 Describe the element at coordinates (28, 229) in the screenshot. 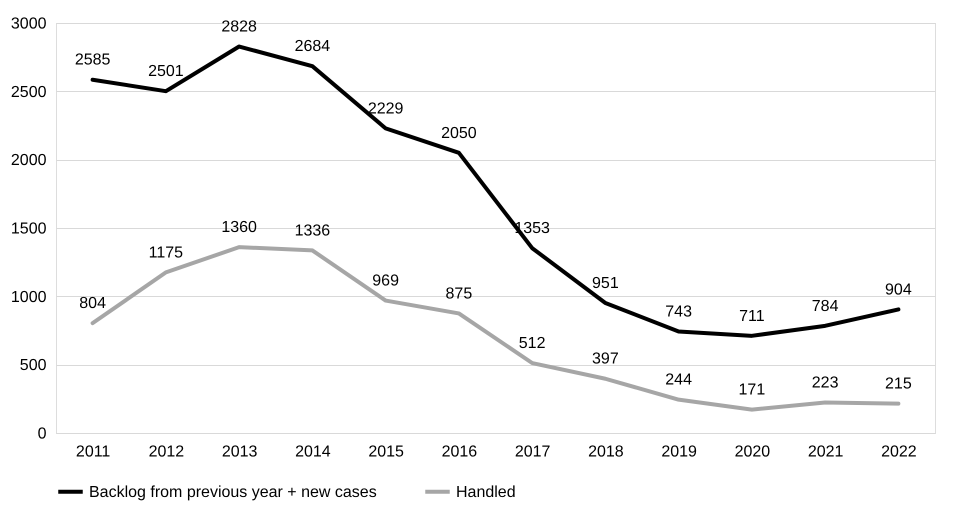

I see `y-tick-label: 1500` at that location.